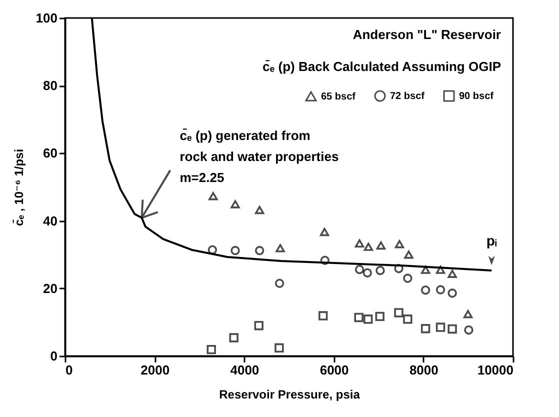 This screenshot has height=417, width=559. What do you see at coordinates (495, 370) in the screenshot?
I see `x-tick-label: 10000` at bounding box center [495, 370].